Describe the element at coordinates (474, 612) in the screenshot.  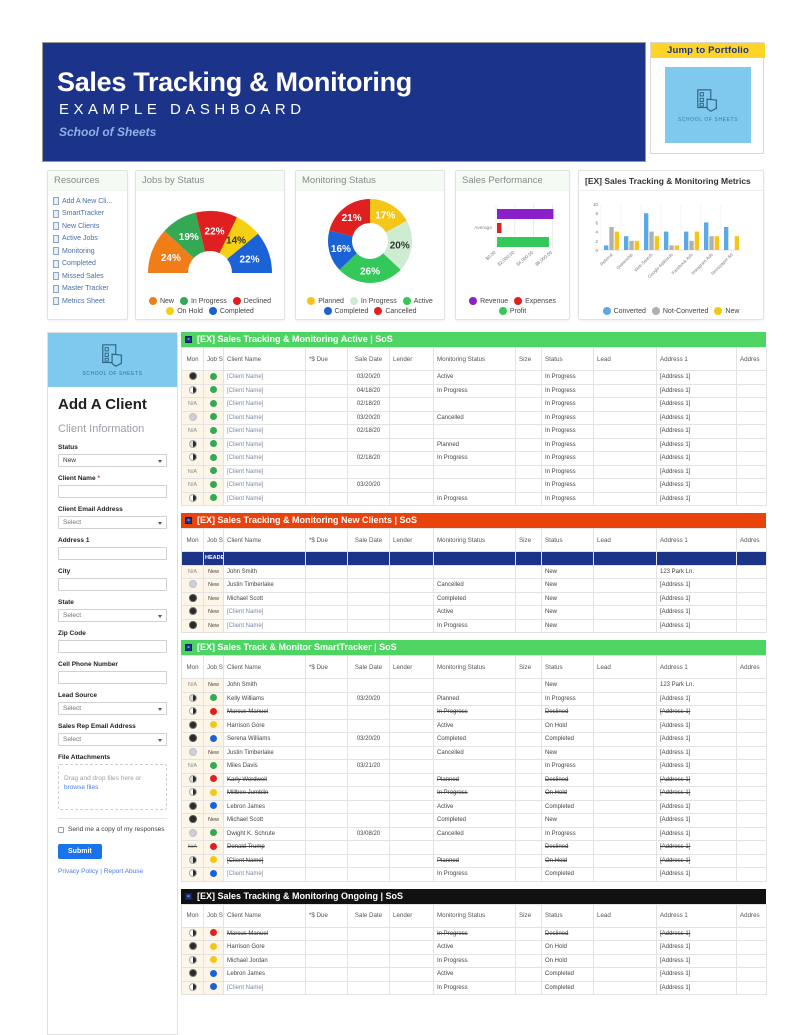
I see `table-row: New [Client Name] Active New [Address 1]` at that location.